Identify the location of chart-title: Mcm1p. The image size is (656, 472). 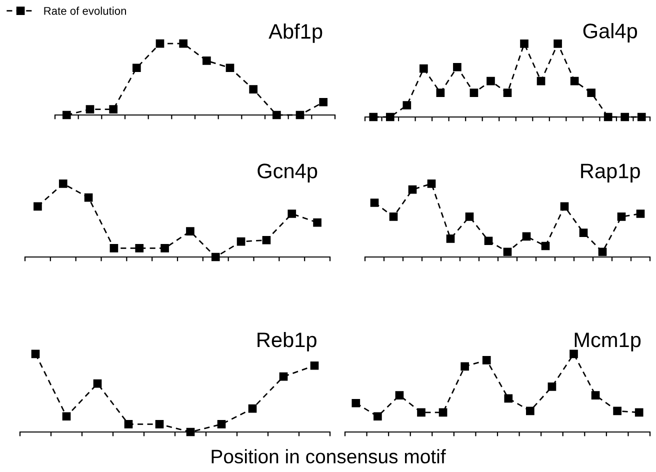
(607, 342).